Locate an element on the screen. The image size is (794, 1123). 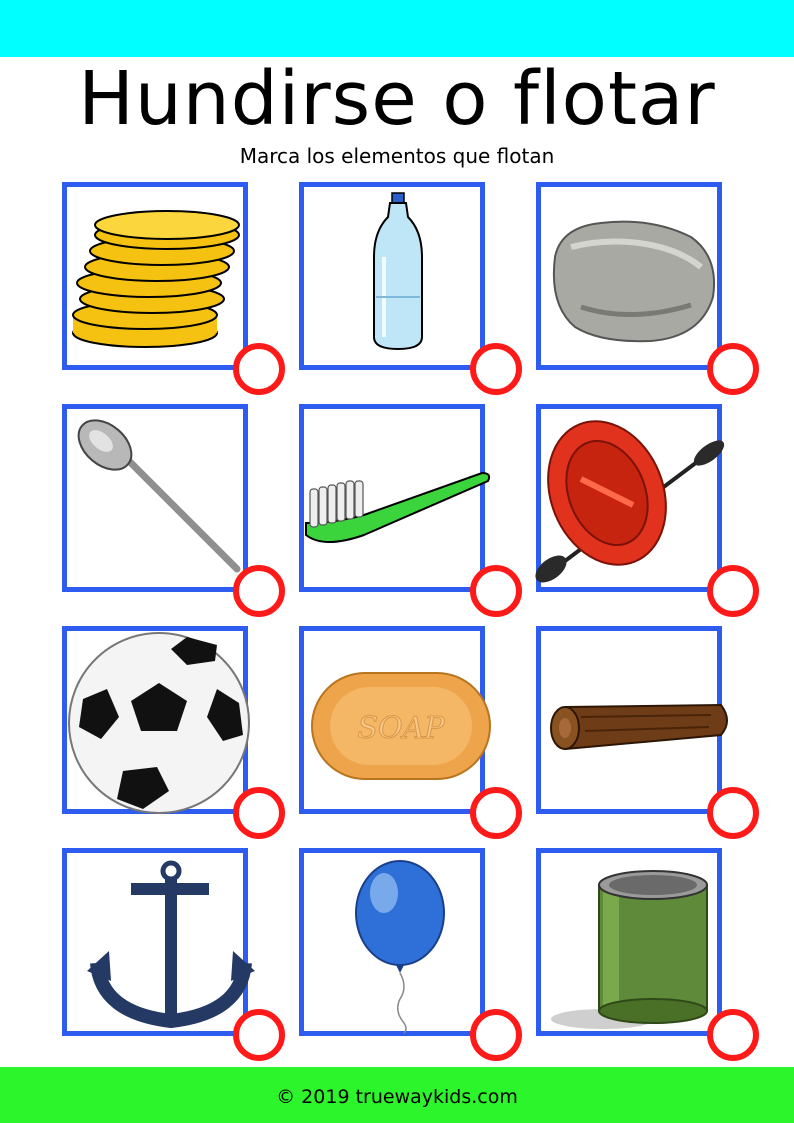
balloon-icon is located at coordinates (400, 947).